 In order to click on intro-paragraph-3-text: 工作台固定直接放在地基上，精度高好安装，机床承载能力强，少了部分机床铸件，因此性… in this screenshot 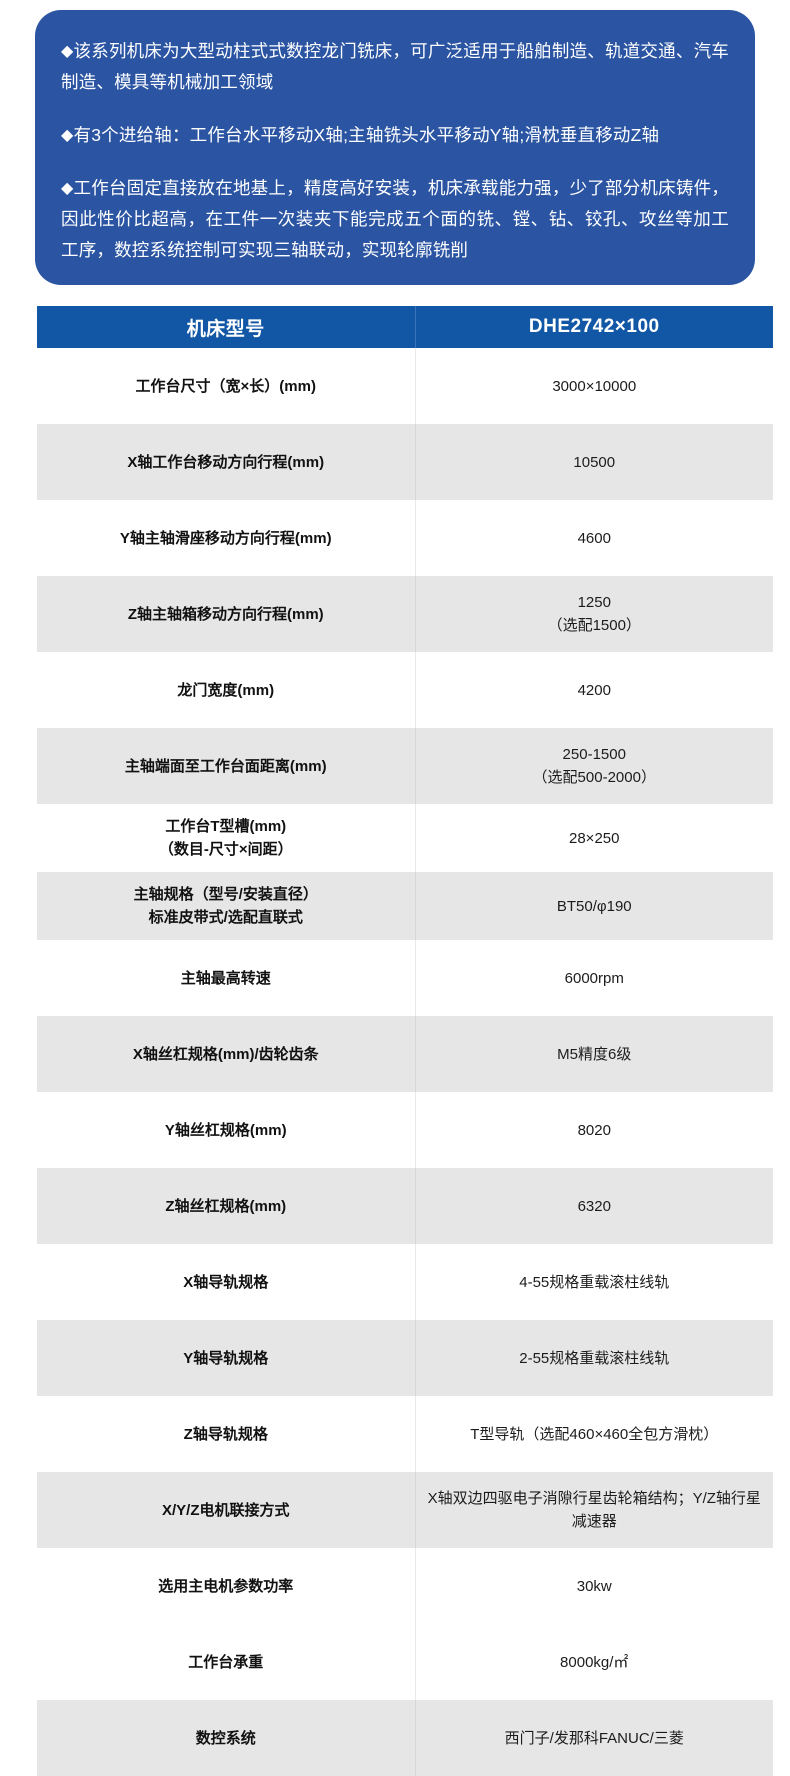, I will do `click(395, 219)`.